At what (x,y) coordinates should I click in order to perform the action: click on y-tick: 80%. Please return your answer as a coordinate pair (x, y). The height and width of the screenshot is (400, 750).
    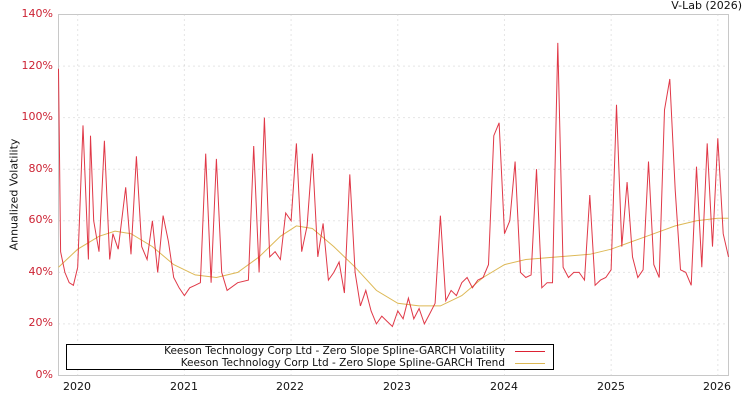
    Looking at the image, I should click on (40, 168).